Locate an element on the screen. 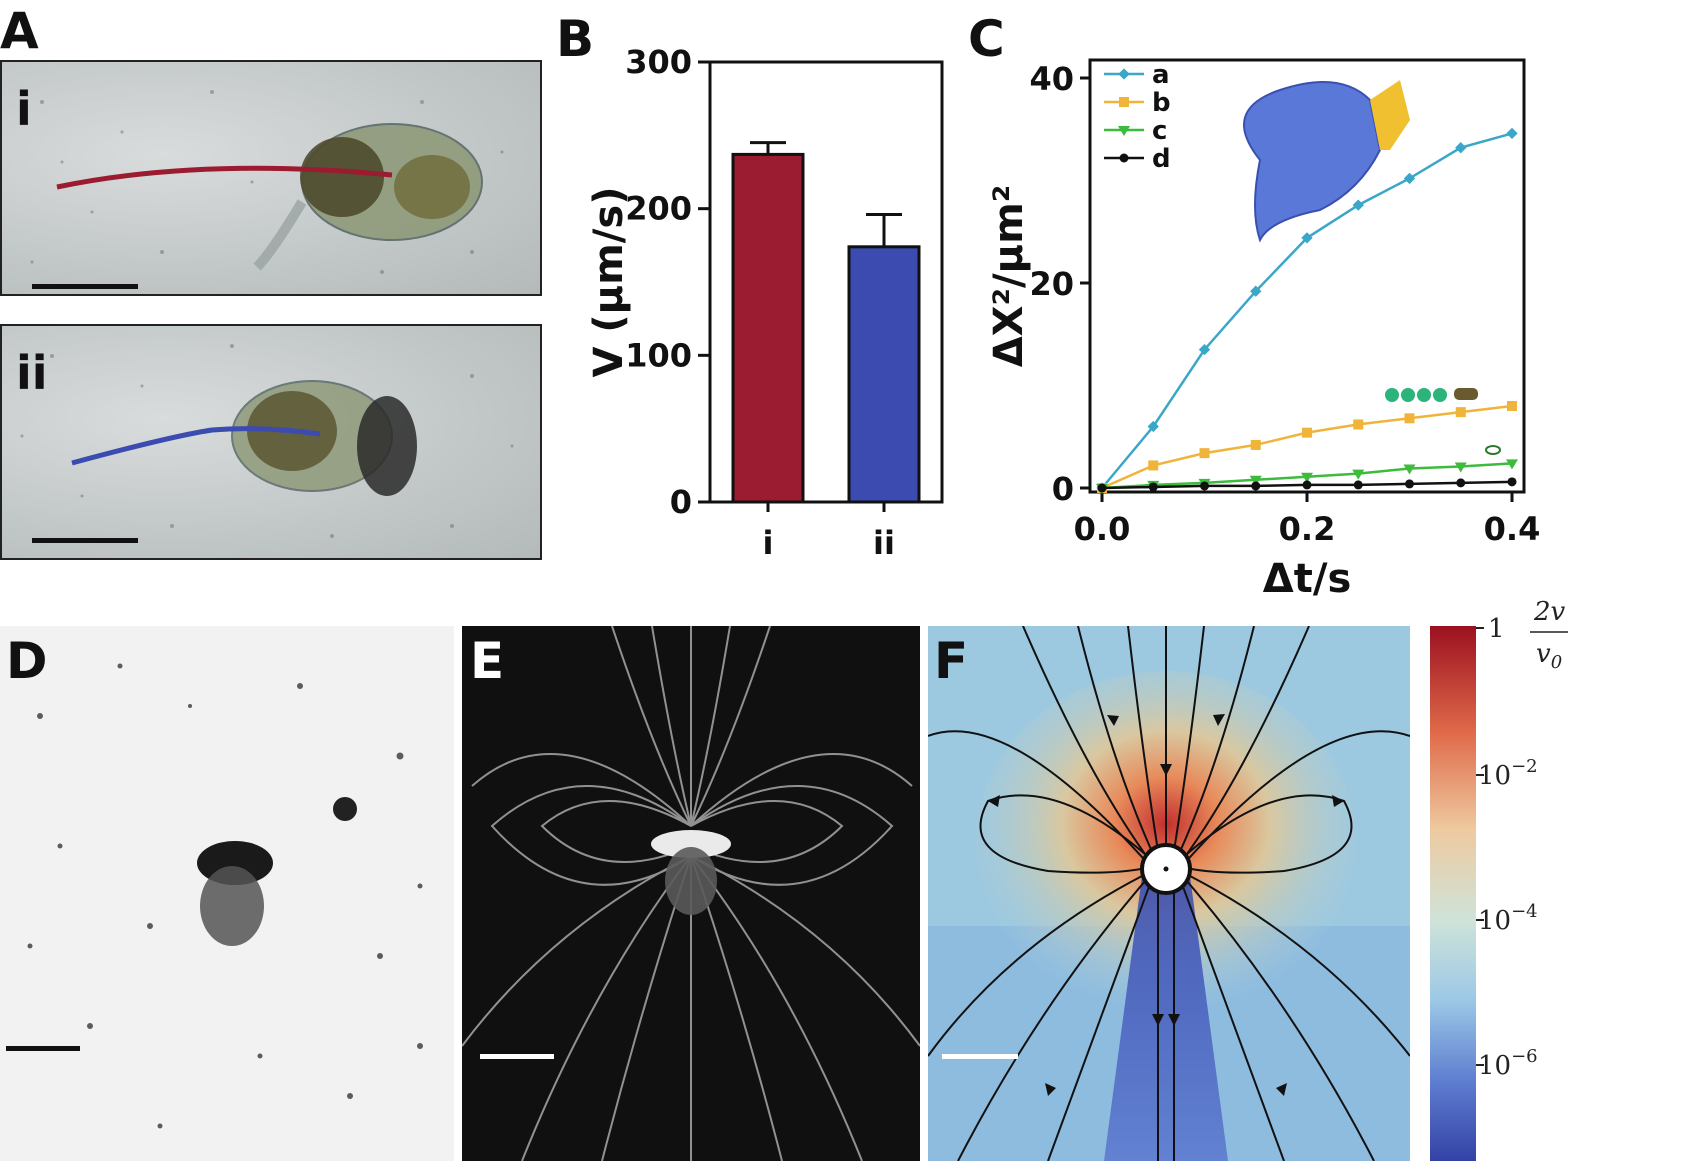 The height and width of the screenshot is (1161, 1707). legend-label-a: a is located at coordinates (1161, 75).